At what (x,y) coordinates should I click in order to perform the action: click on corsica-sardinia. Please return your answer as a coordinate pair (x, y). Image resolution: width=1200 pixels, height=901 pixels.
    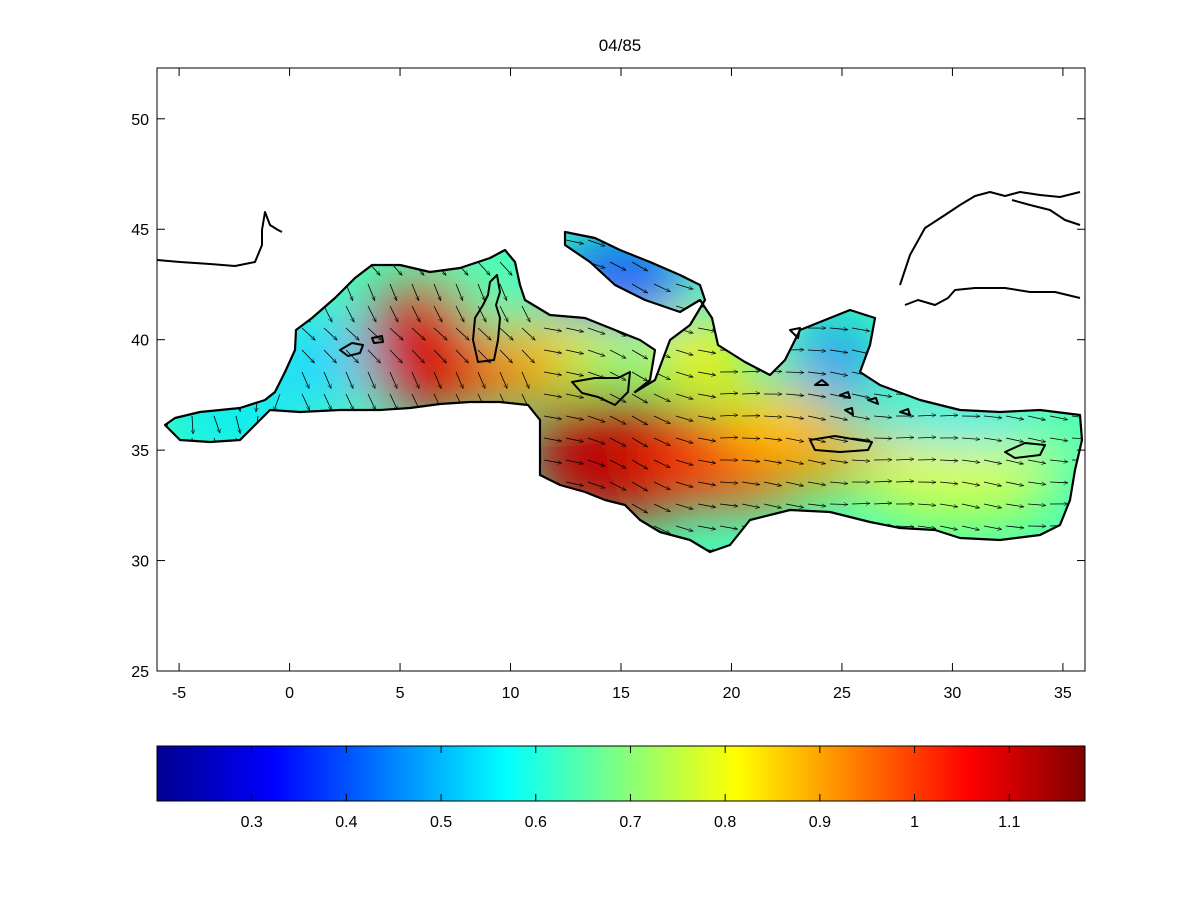
    Looking at the image, I should click on (486, 318).